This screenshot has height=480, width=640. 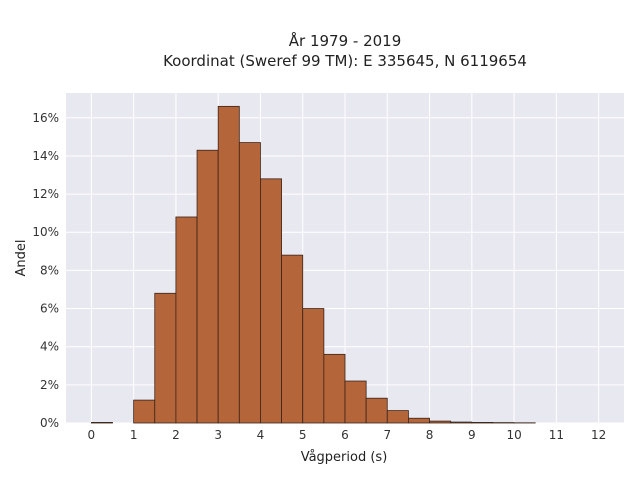 I want to click on x-tick-label: 6, so click(x=345, y=435).